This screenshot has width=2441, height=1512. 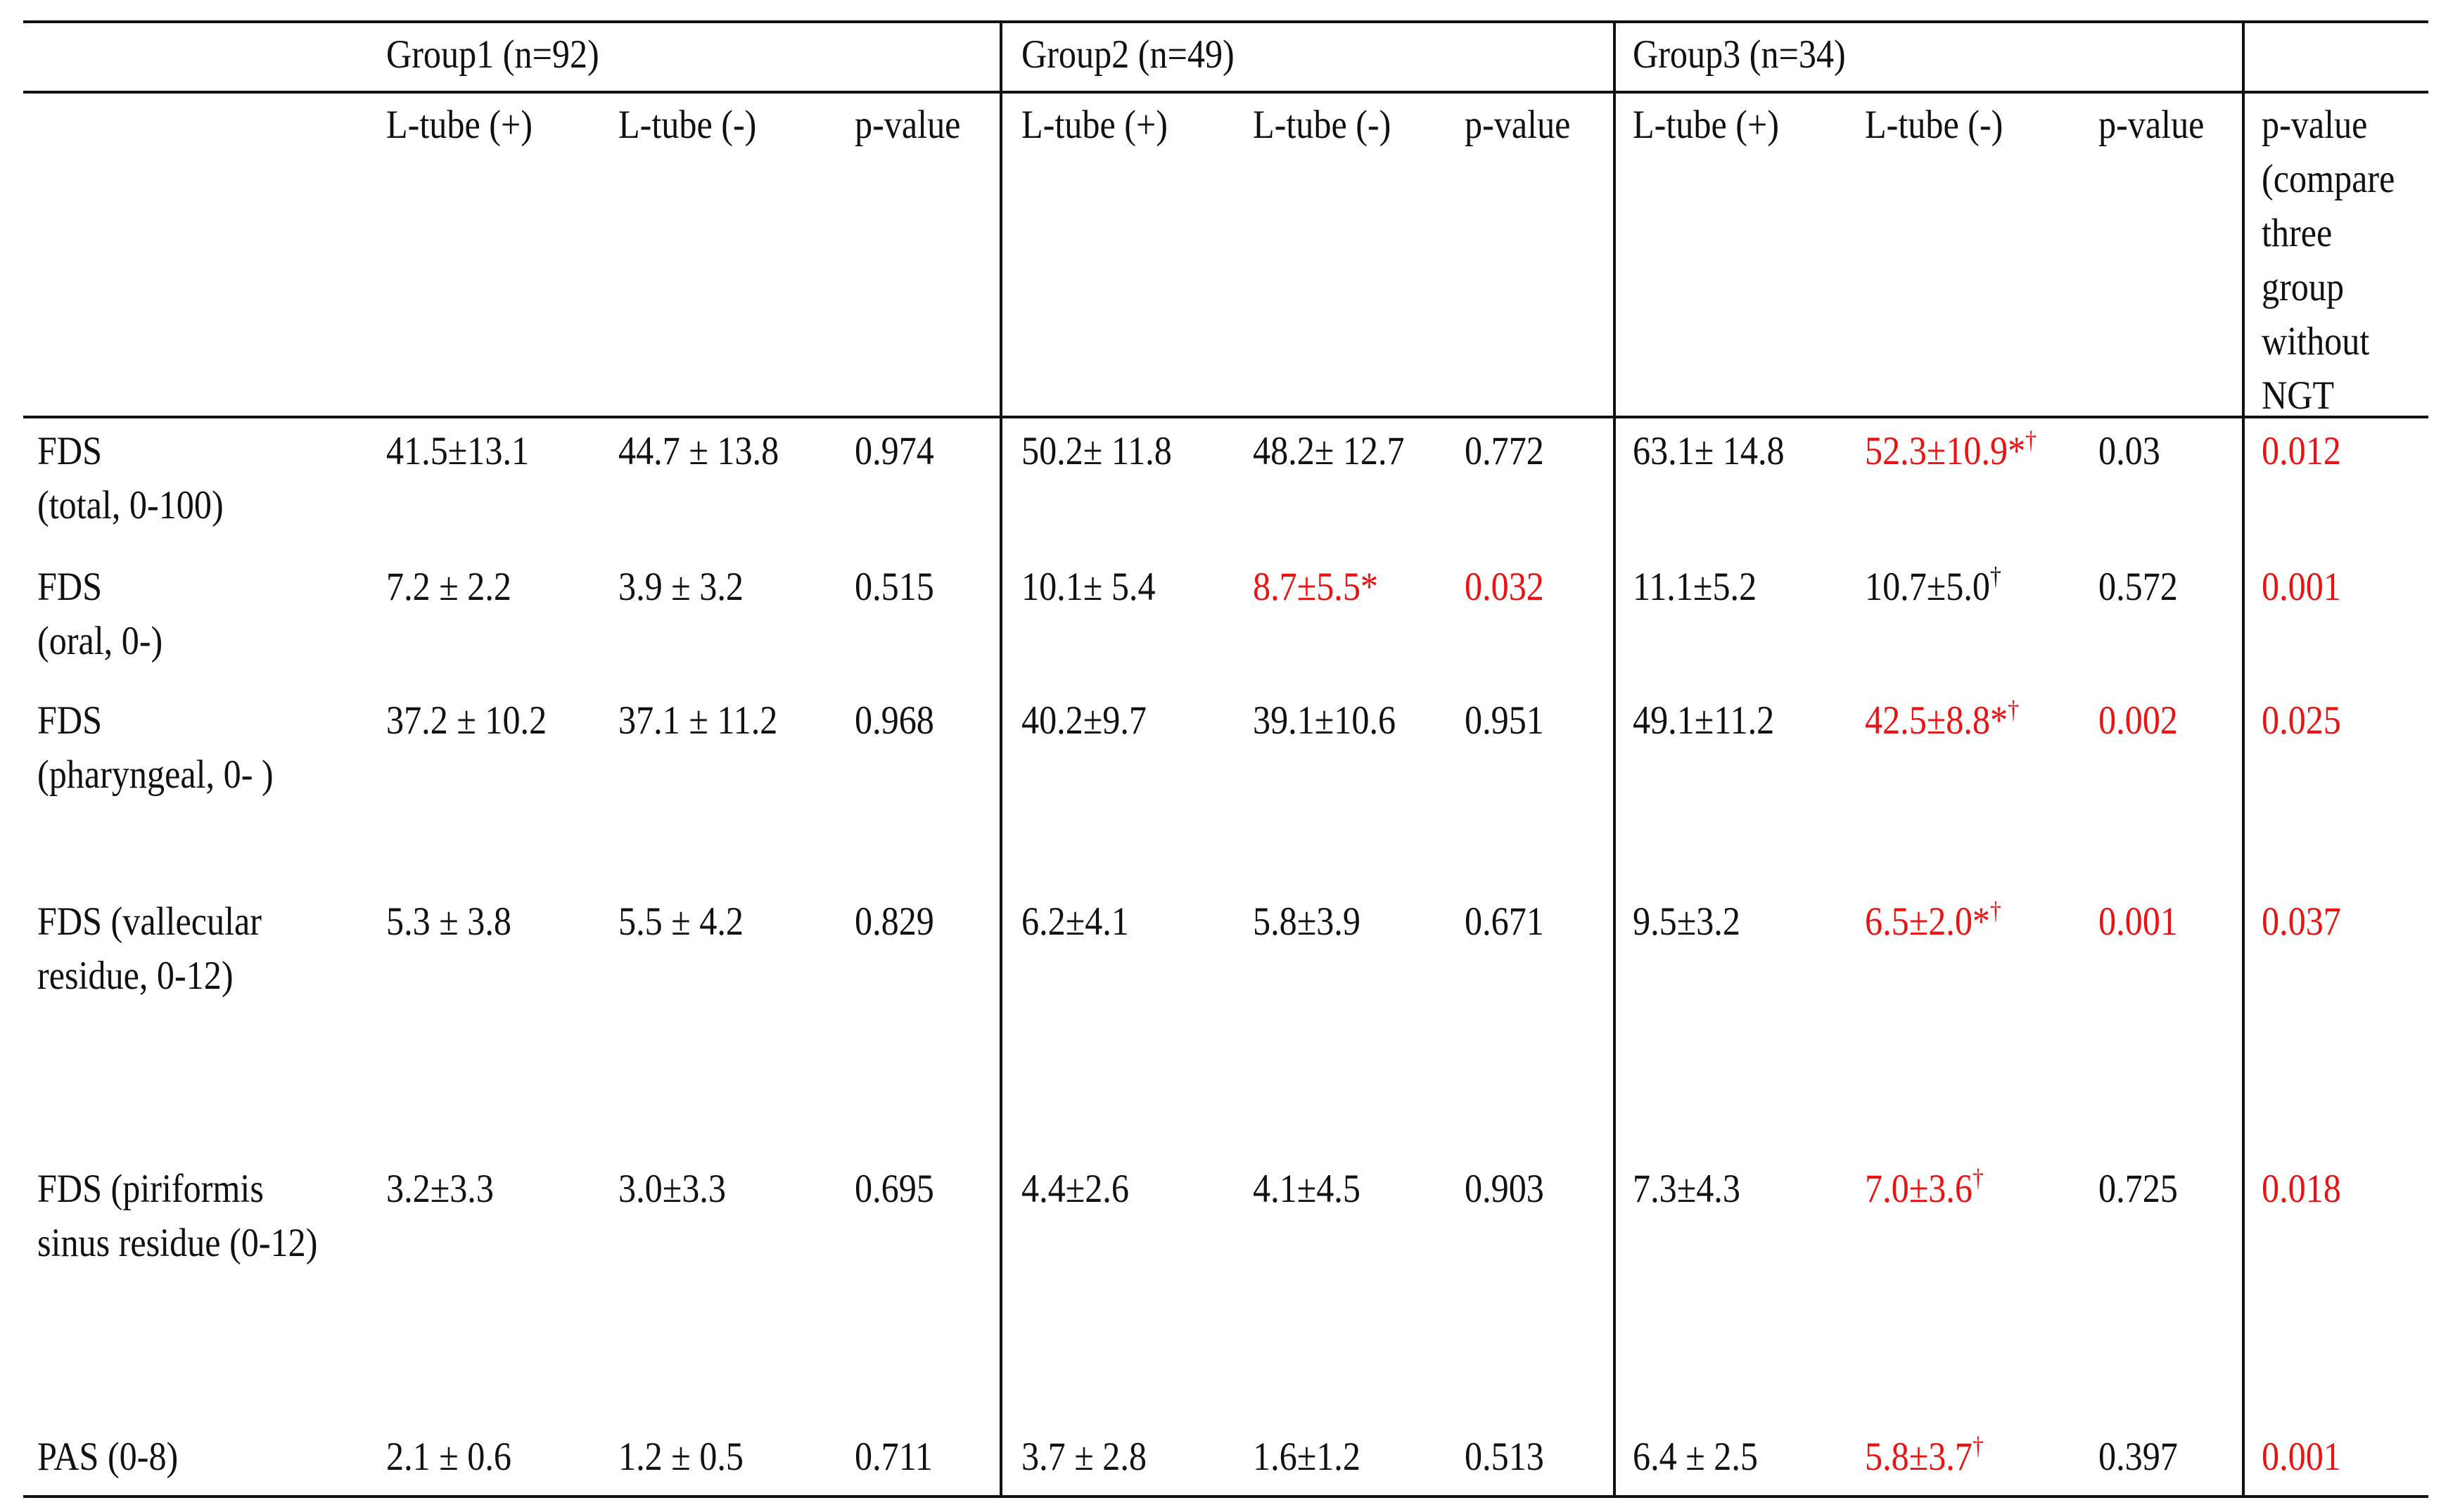 I want to click on cell: 0.772, so click(x=1505, y=451).